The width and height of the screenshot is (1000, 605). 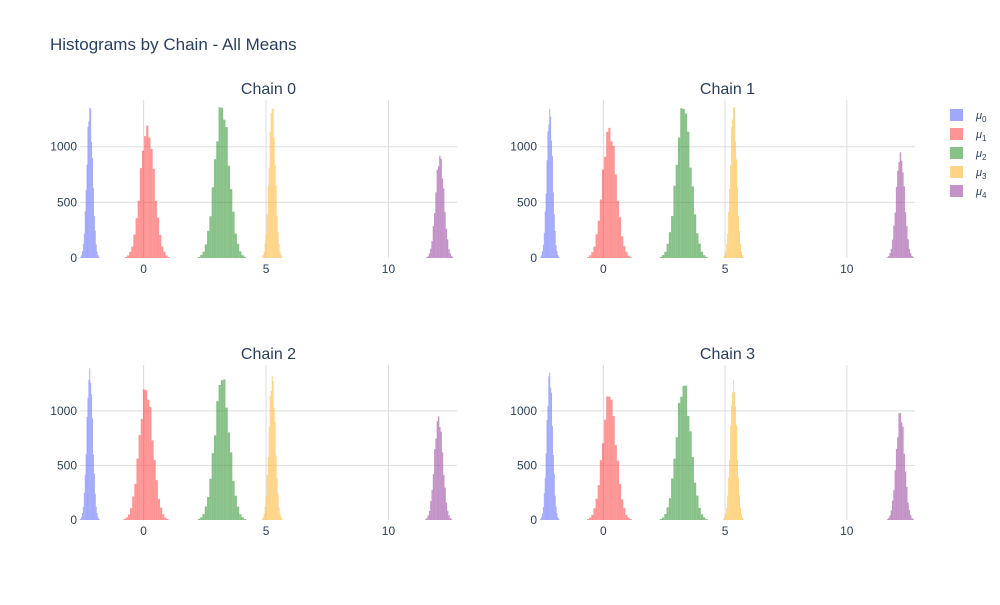 I want to click on legend-label: μ0, so click(x=981, y=117).